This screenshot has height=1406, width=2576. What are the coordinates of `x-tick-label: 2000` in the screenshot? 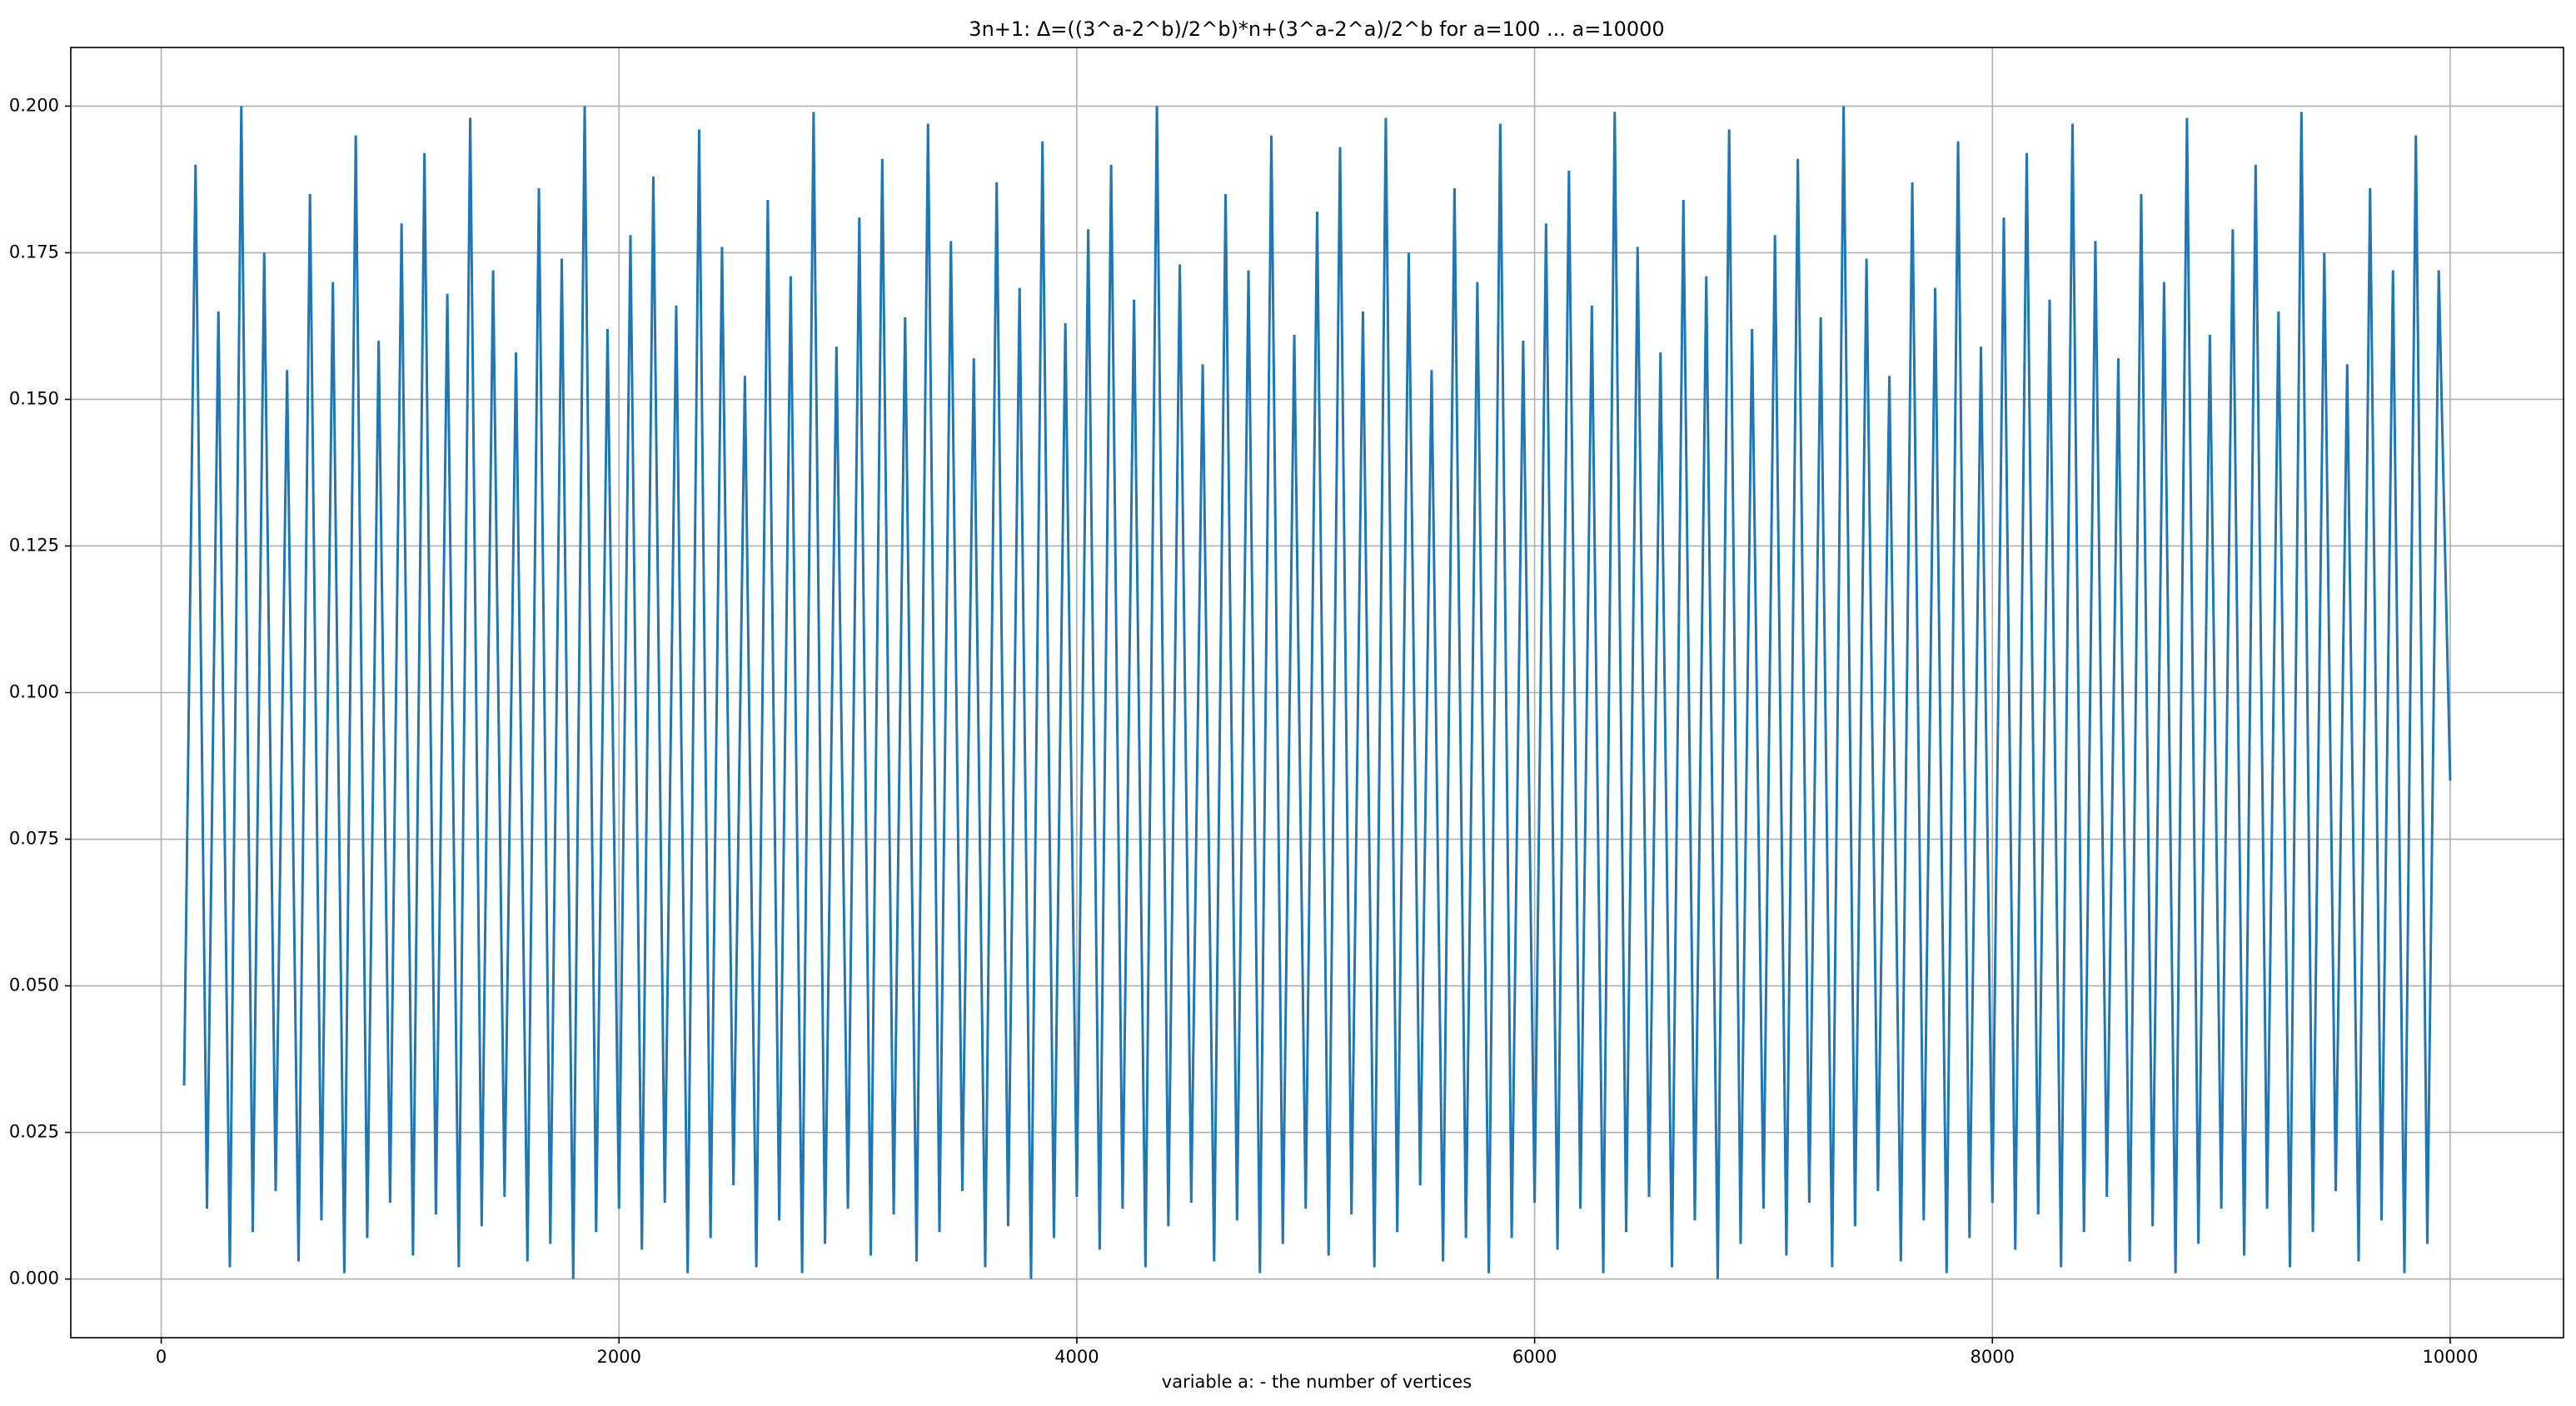 It's located at (619, 1357).